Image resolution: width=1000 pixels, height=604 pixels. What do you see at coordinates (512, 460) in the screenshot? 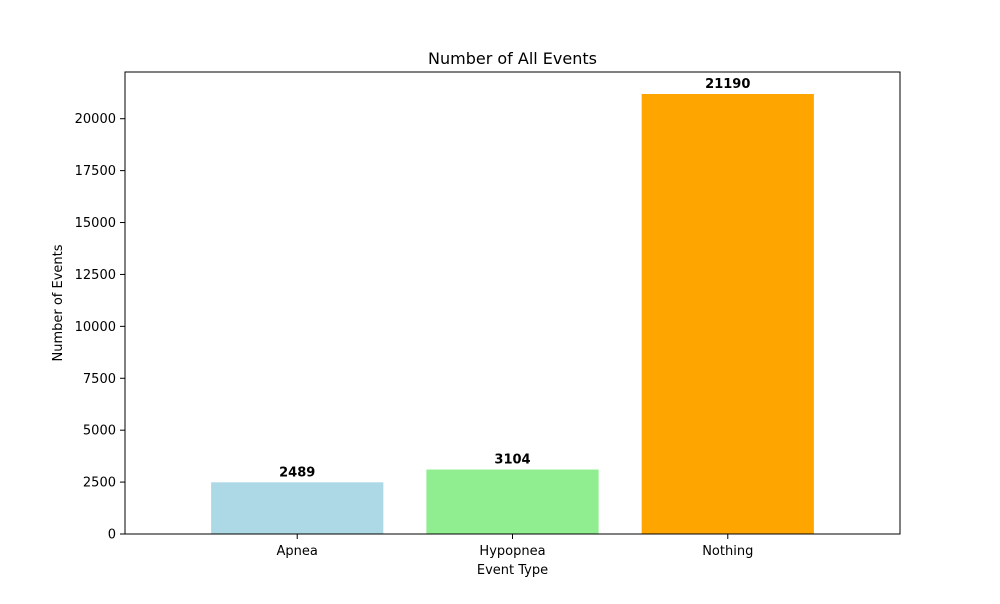
I see `data-label-hypopnea: 3104` at bounding box center [512, 460].